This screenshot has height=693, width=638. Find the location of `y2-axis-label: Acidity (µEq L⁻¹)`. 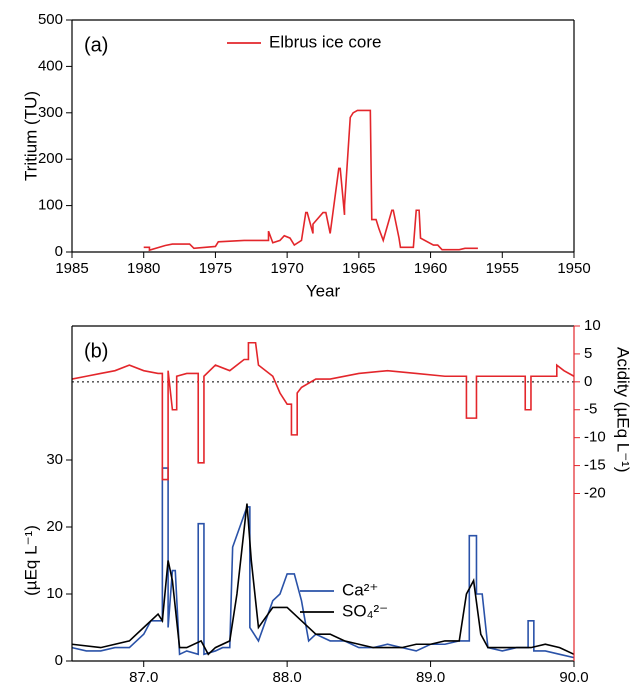

y2-axis-label: Acidity (µEq L⁻¹) is located at coordinates (623, 410).